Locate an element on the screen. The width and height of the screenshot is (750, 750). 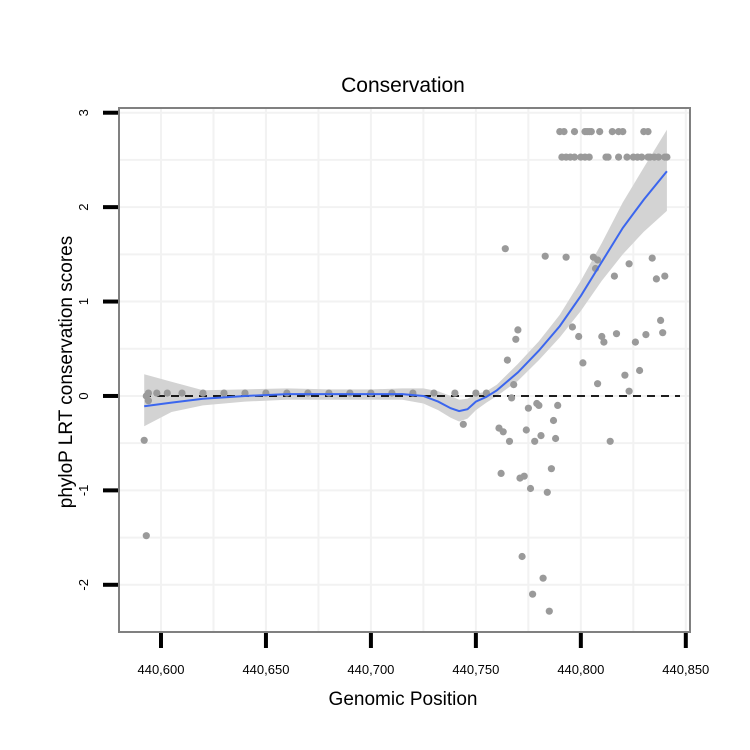
y-tick-label: 1 is located at coordinates (83, 301).